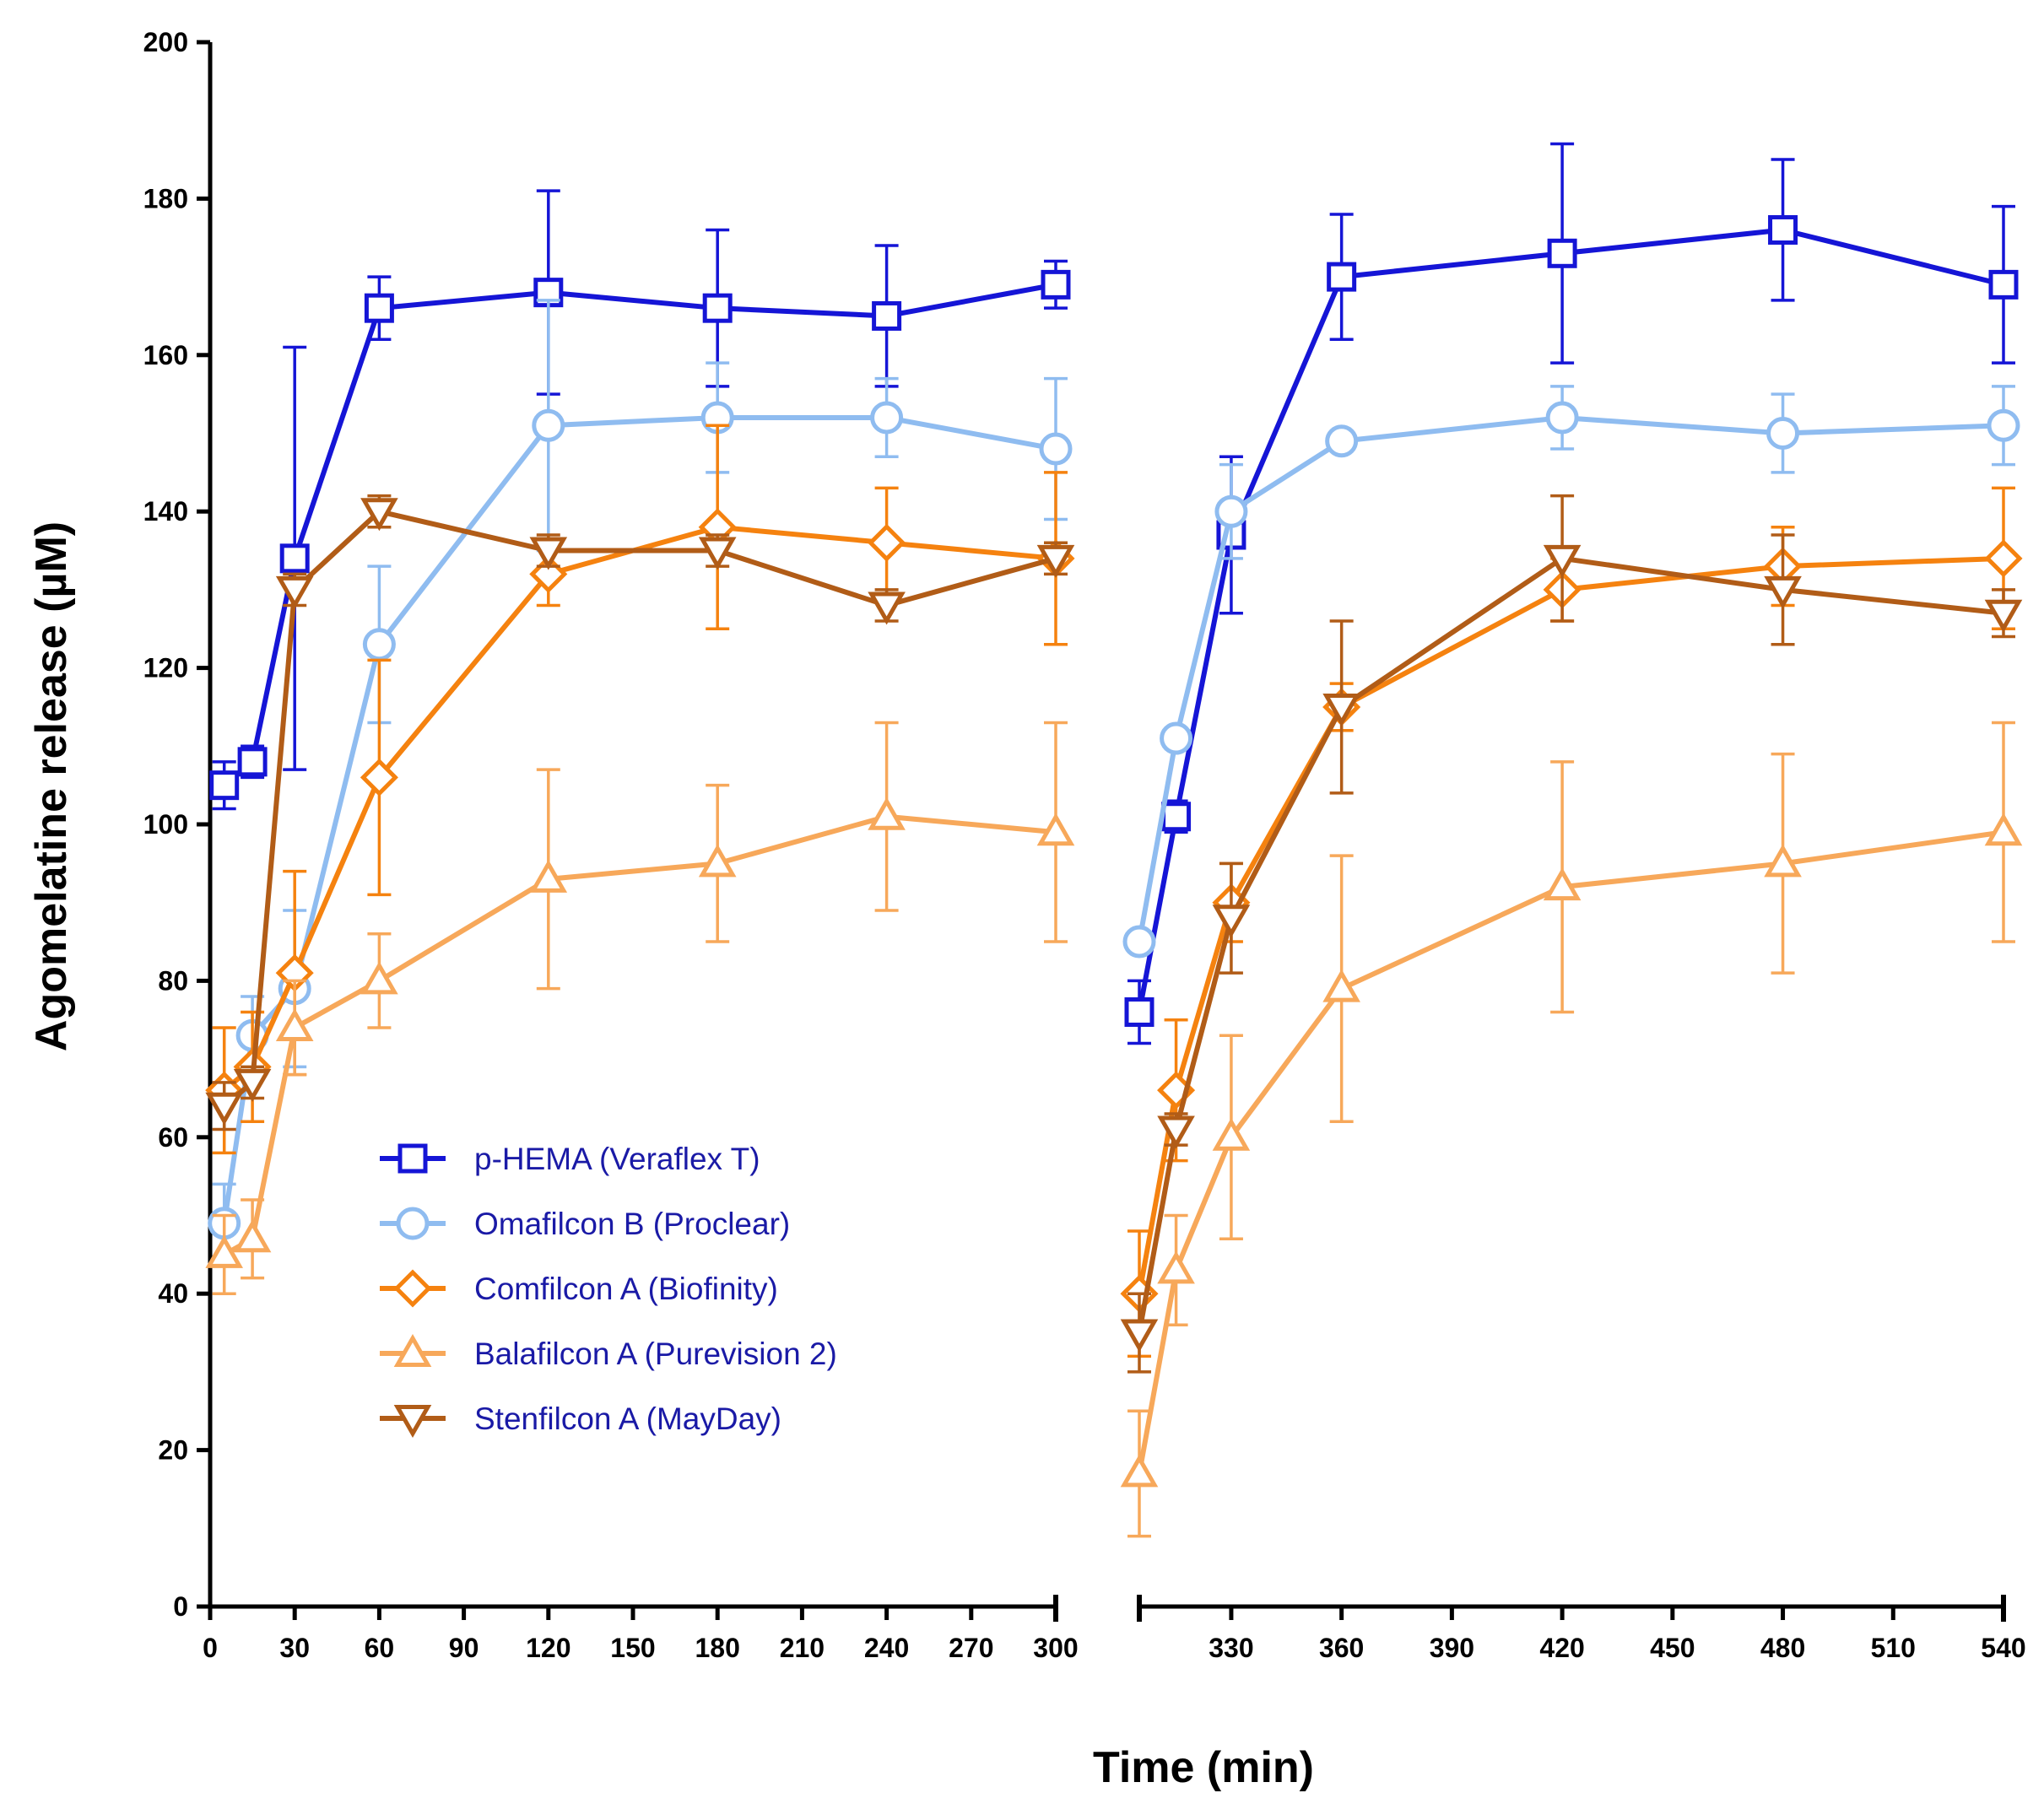 Image resolution: width=2044 pixels, height=1820 pixels. I want to click on y-tick-label: 140, so click(166, 511).